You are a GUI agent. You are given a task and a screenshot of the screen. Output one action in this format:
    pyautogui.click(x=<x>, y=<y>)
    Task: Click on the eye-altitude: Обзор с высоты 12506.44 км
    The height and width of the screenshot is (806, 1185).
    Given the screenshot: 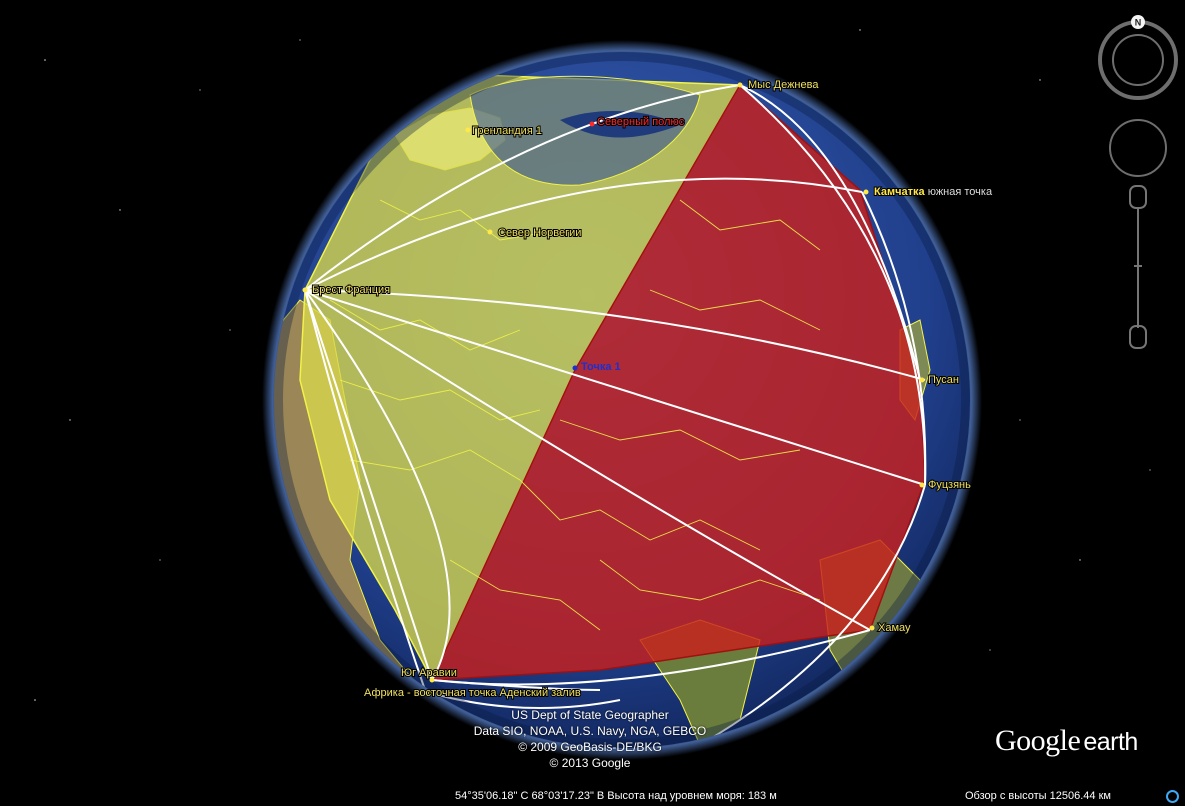 What is the action you would take?
    pyautogui.click(x=1038, y=796)
    